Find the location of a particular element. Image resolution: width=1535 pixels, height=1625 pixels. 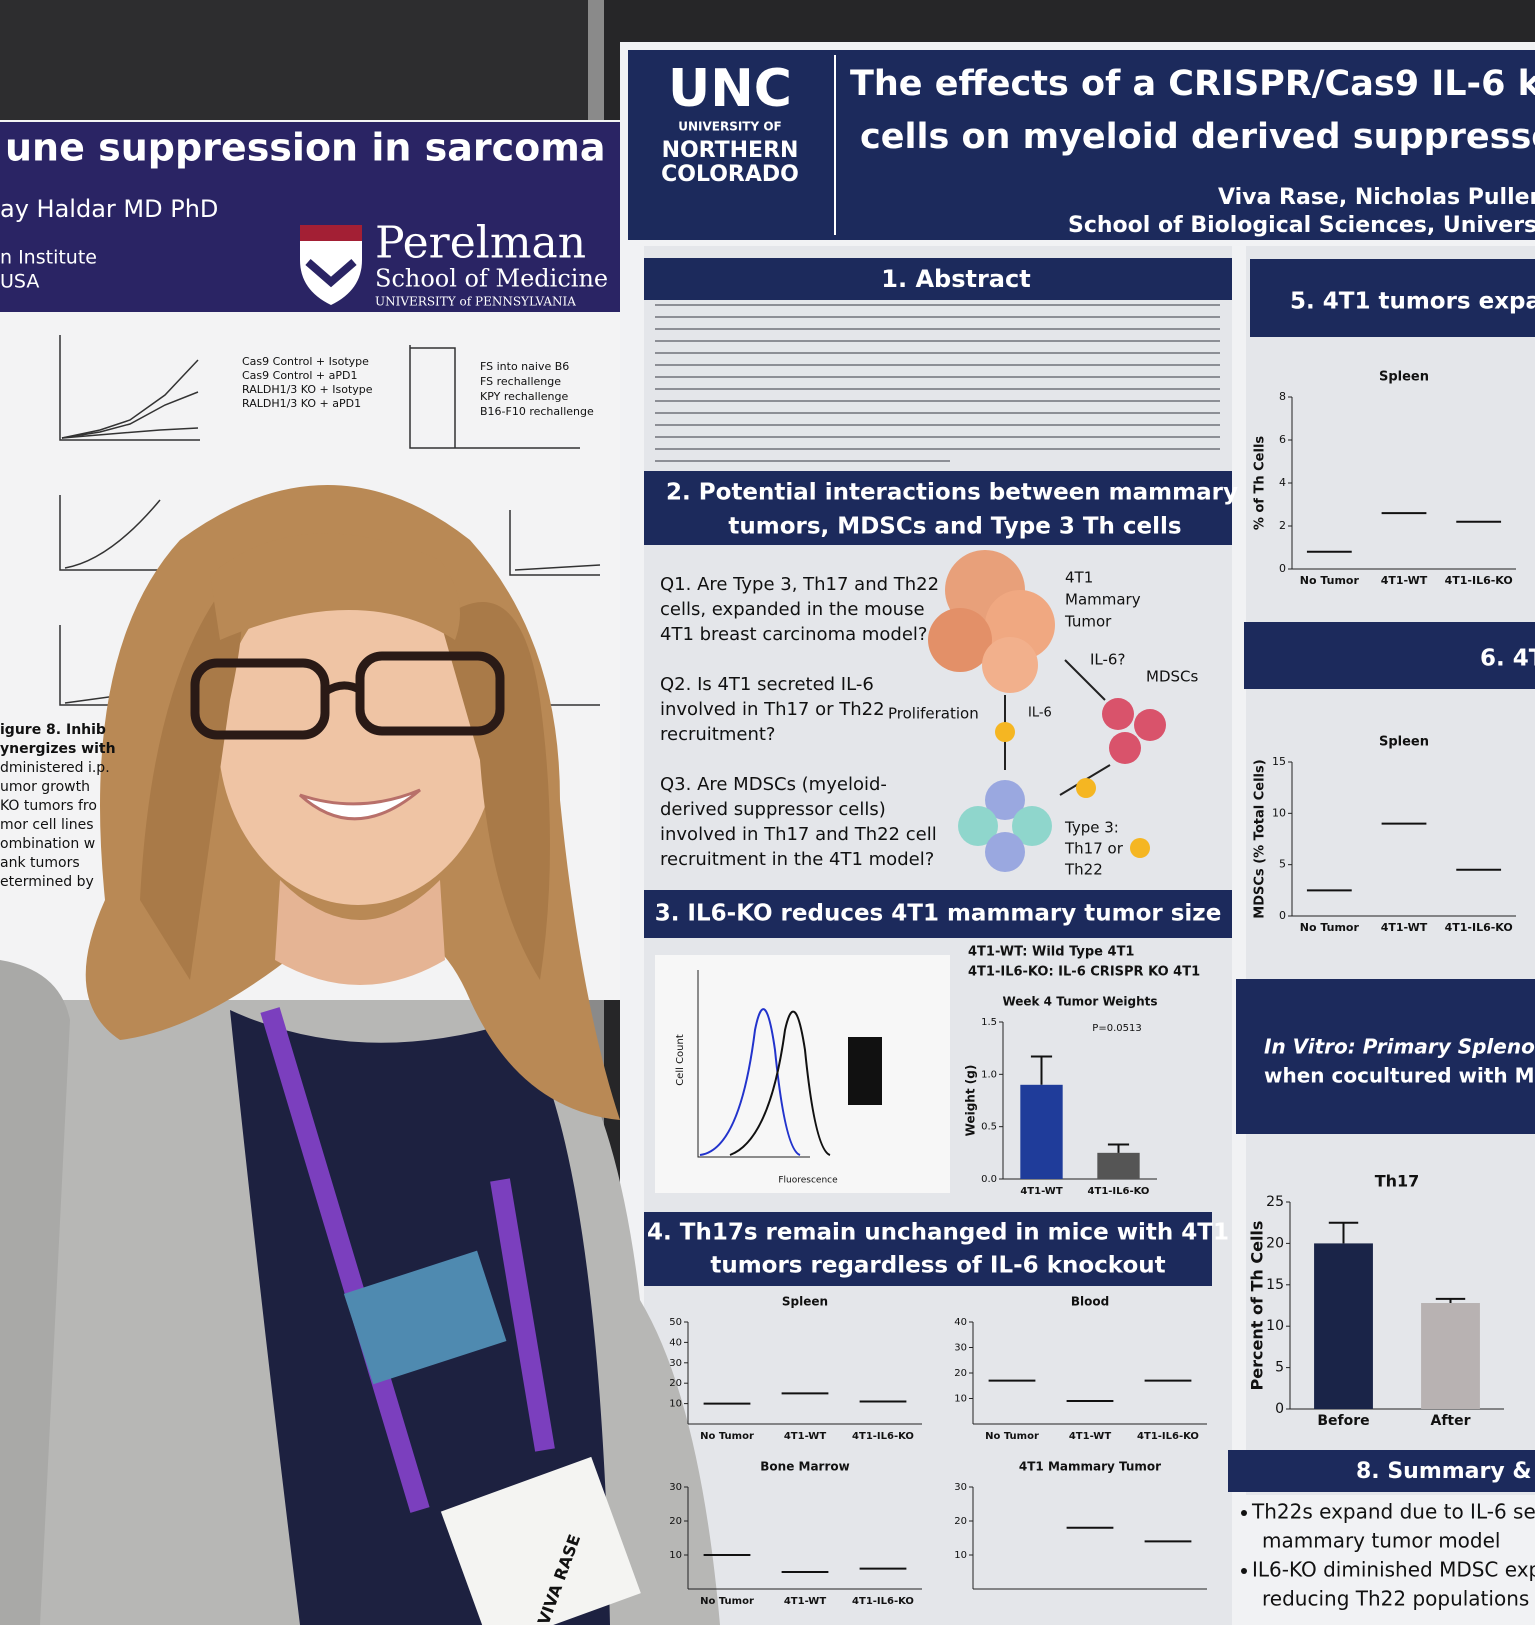

section-title: tumors, MDSCs and Type 3 Th cells is located at coordinates (954, 527).